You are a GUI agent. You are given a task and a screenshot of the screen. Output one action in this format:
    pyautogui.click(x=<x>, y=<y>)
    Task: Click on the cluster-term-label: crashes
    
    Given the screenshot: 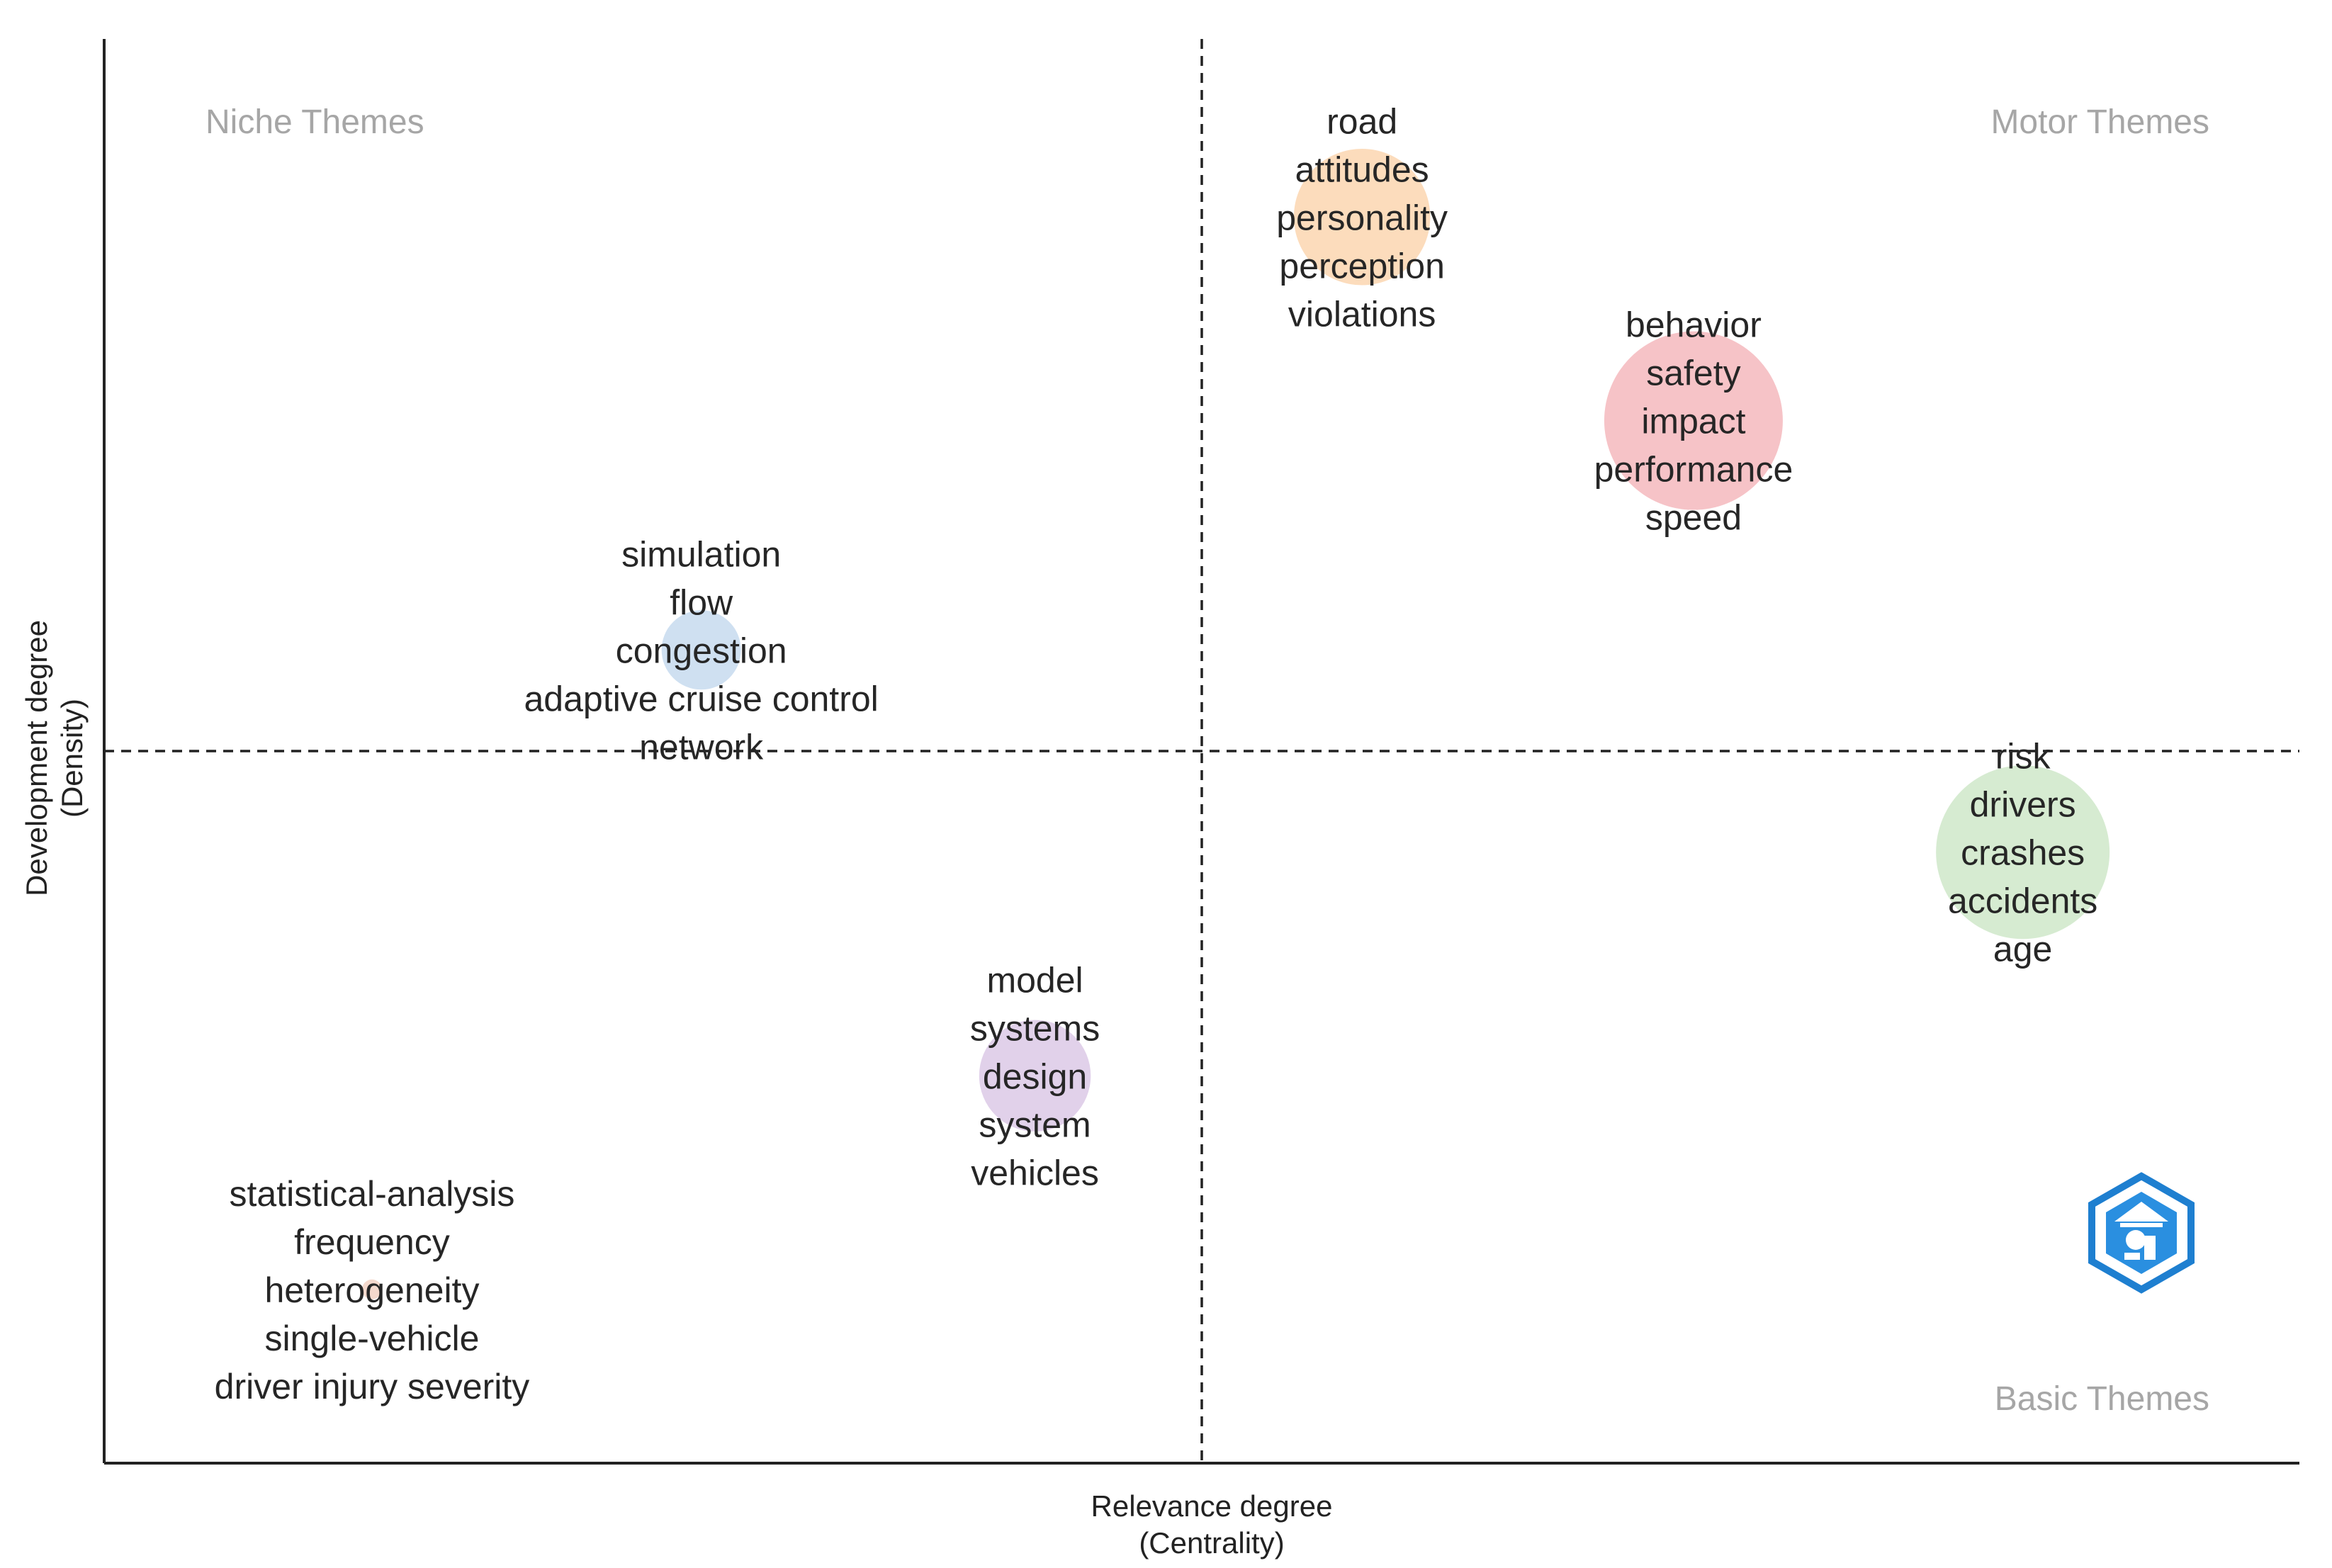 What is the action you would take?
    pyautogui.click(x=2023, y=853)
    